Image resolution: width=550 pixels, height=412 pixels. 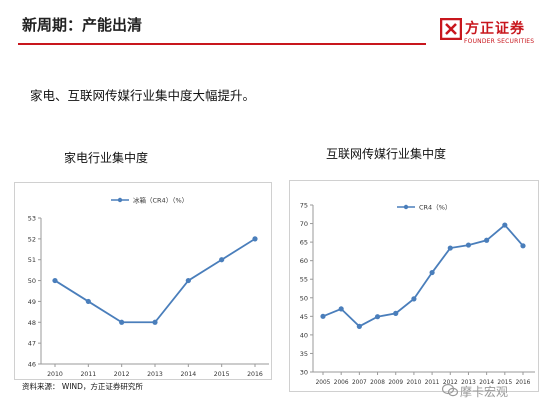 What do you see at coordinates (423, 275) in the screenshot?
I see `chart2-series-line` at bounding box center [423, 275].